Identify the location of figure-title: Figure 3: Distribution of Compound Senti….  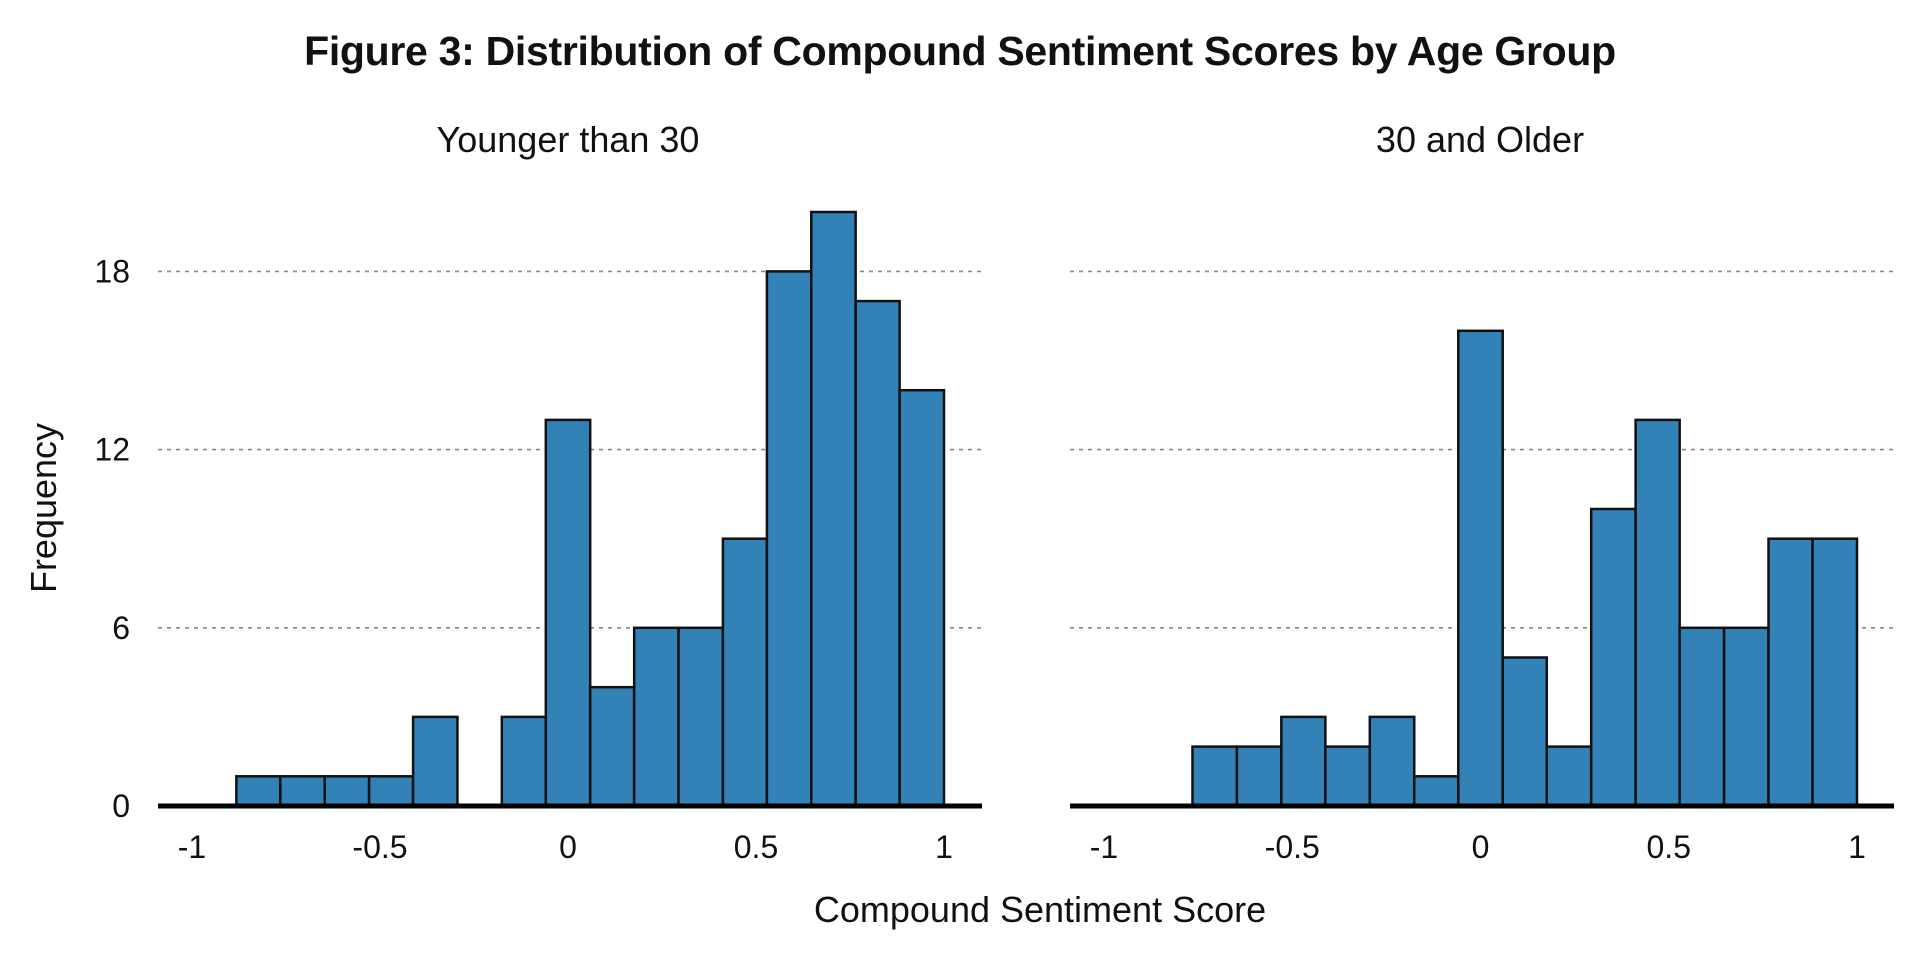
(960, 51).